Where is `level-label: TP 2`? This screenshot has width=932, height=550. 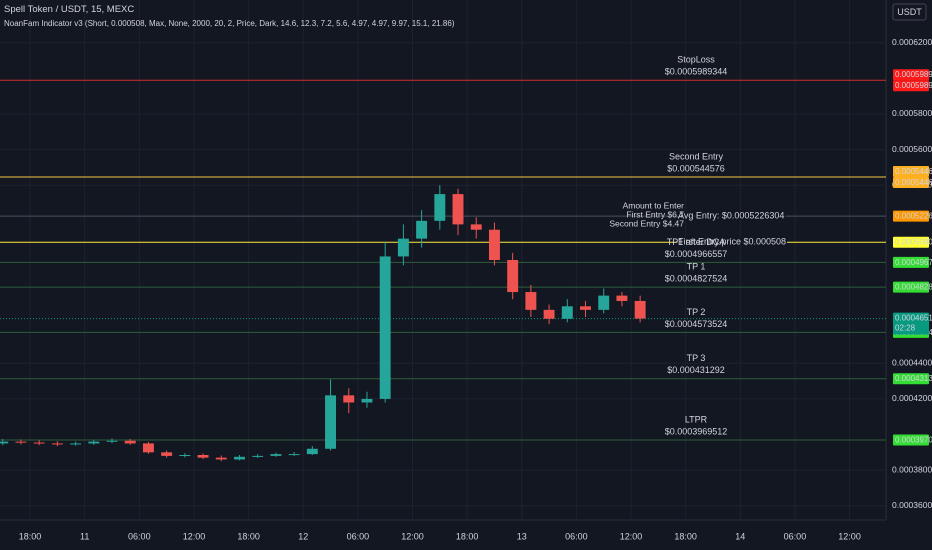 level-label: TP 2 is located at coordinates (696, 312).